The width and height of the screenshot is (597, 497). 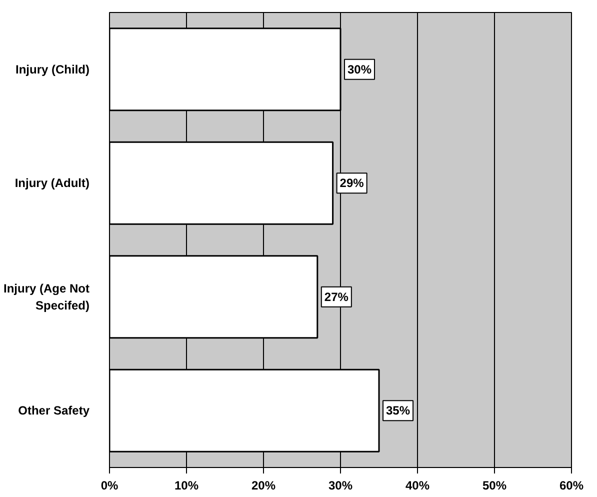 I want to click on x-tick-label: 40%, so click(x=417, y=485).